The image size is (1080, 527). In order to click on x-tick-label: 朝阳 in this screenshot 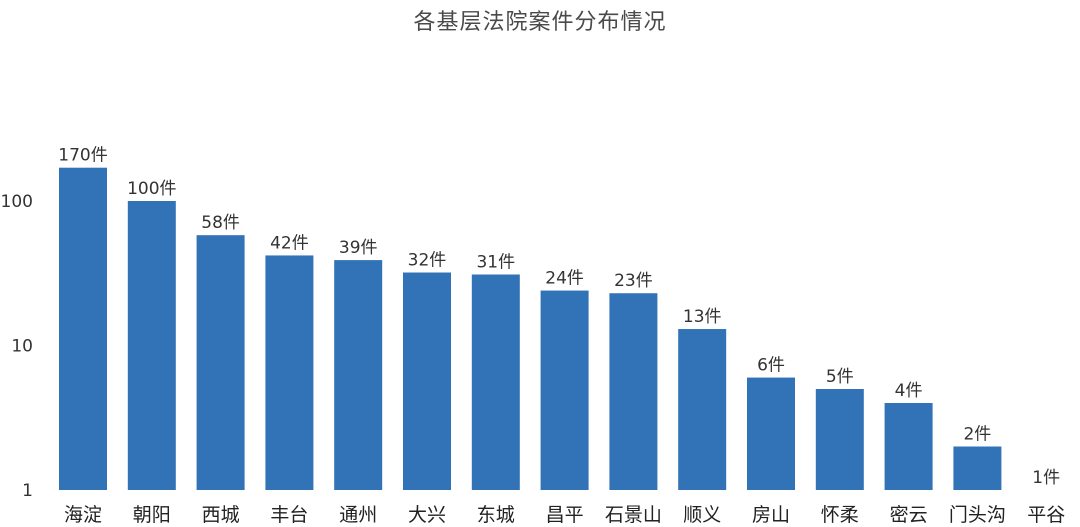, I will do `click(152, 515)`.